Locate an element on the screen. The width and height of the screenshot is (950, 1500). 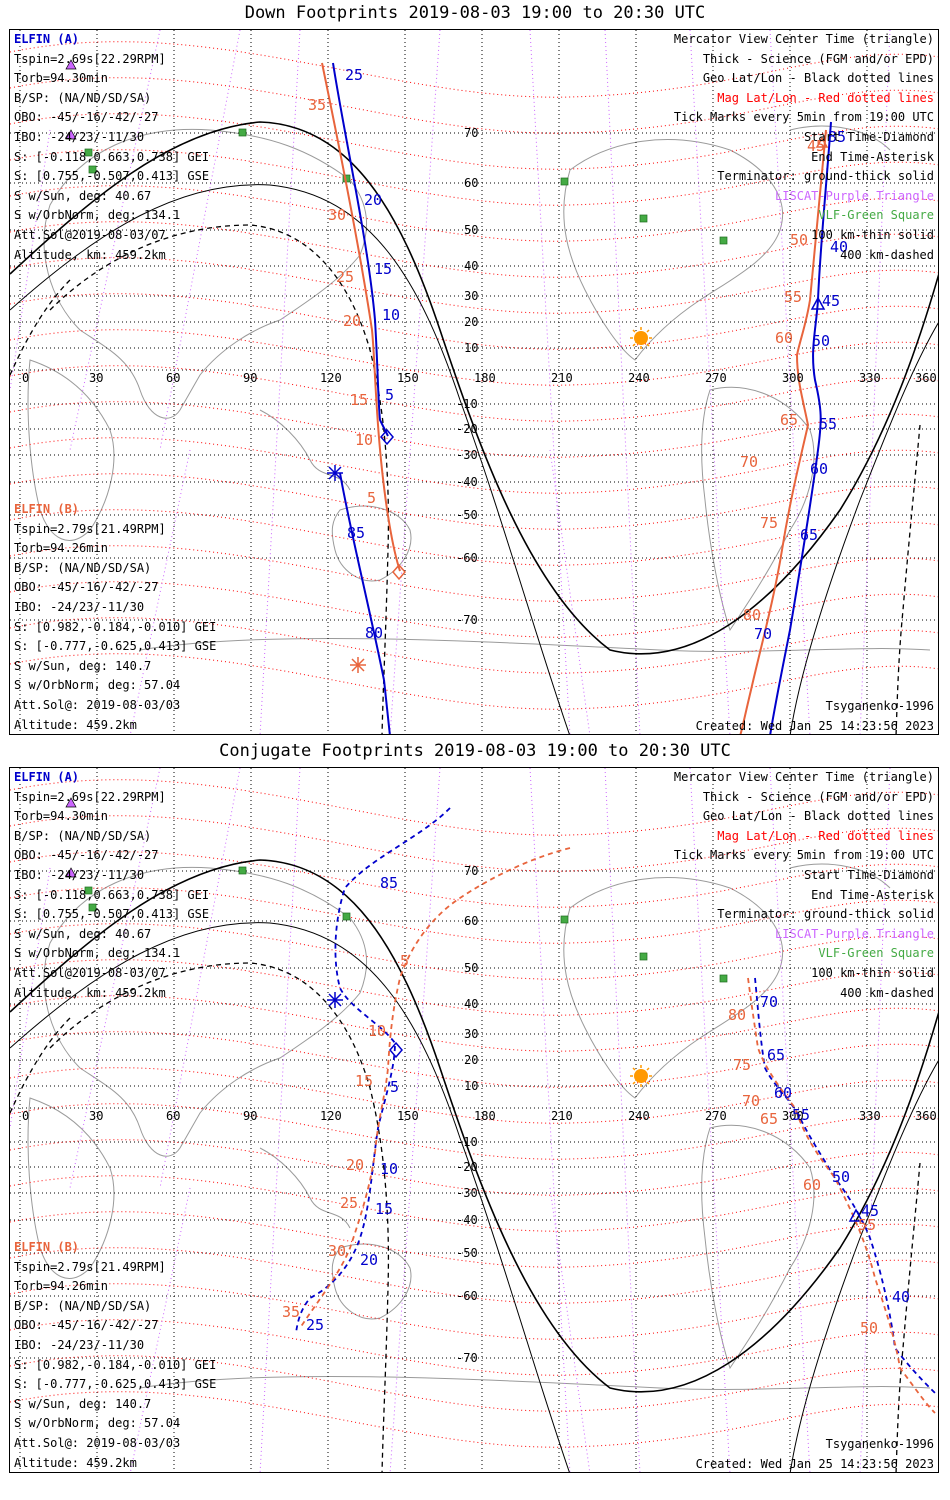
lat-label: 20 is located at coordinates (471, 1060).